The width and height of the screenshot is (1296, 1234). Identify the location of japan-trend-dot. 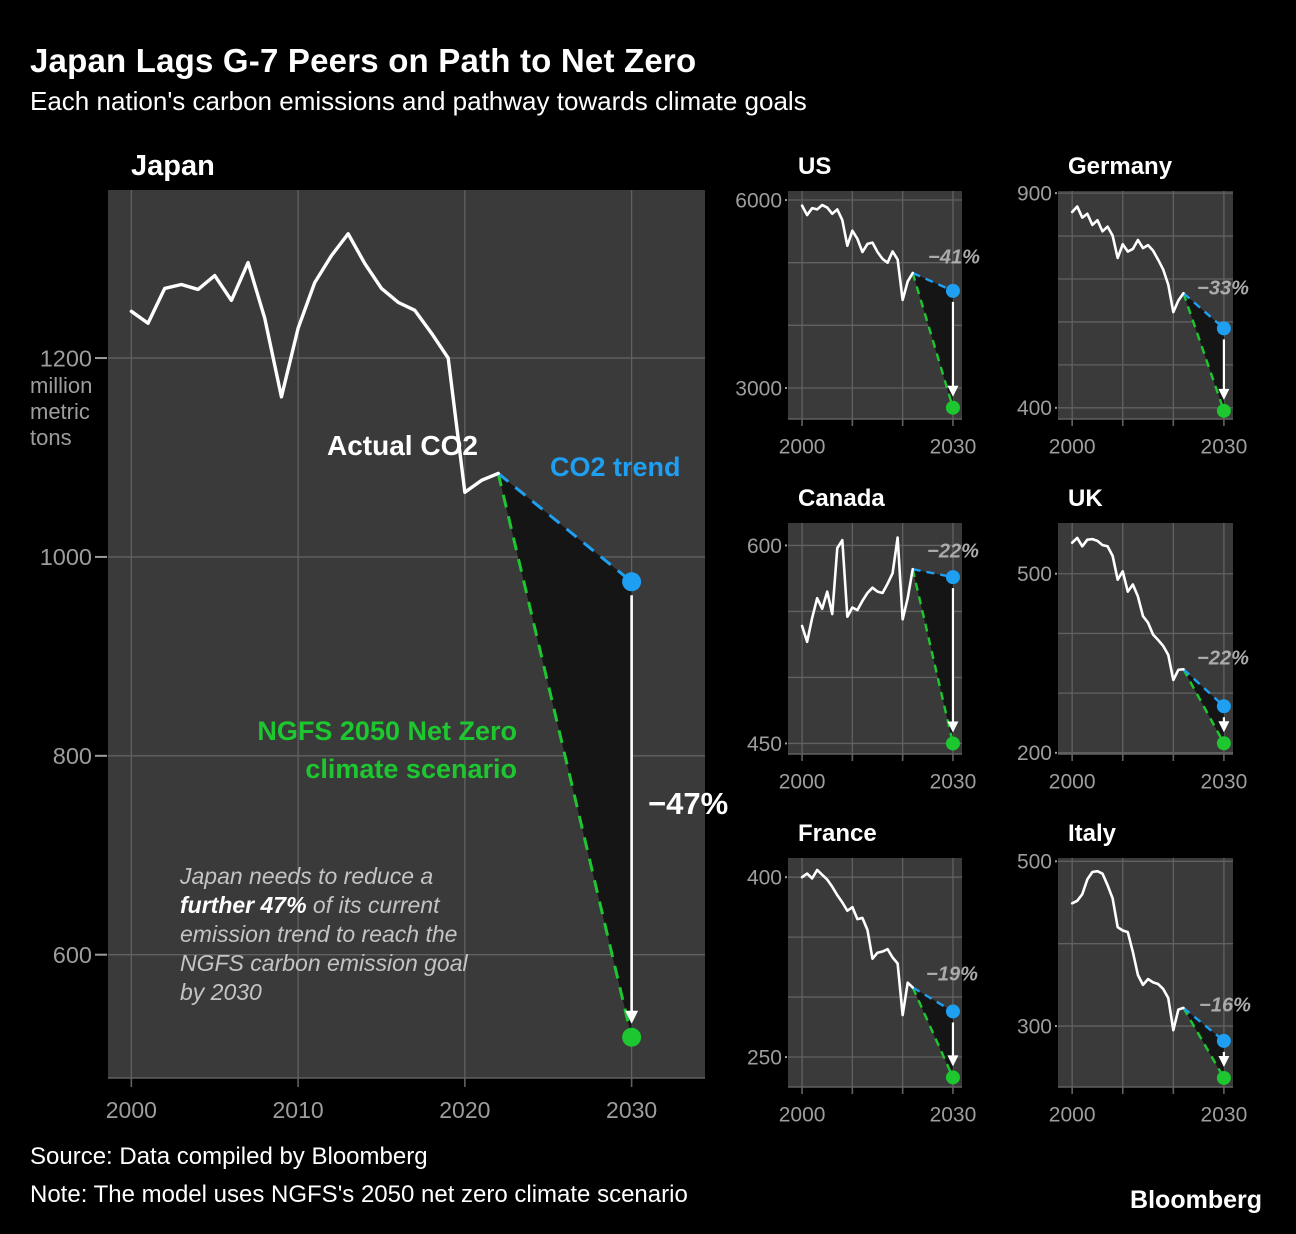
(632, 582).